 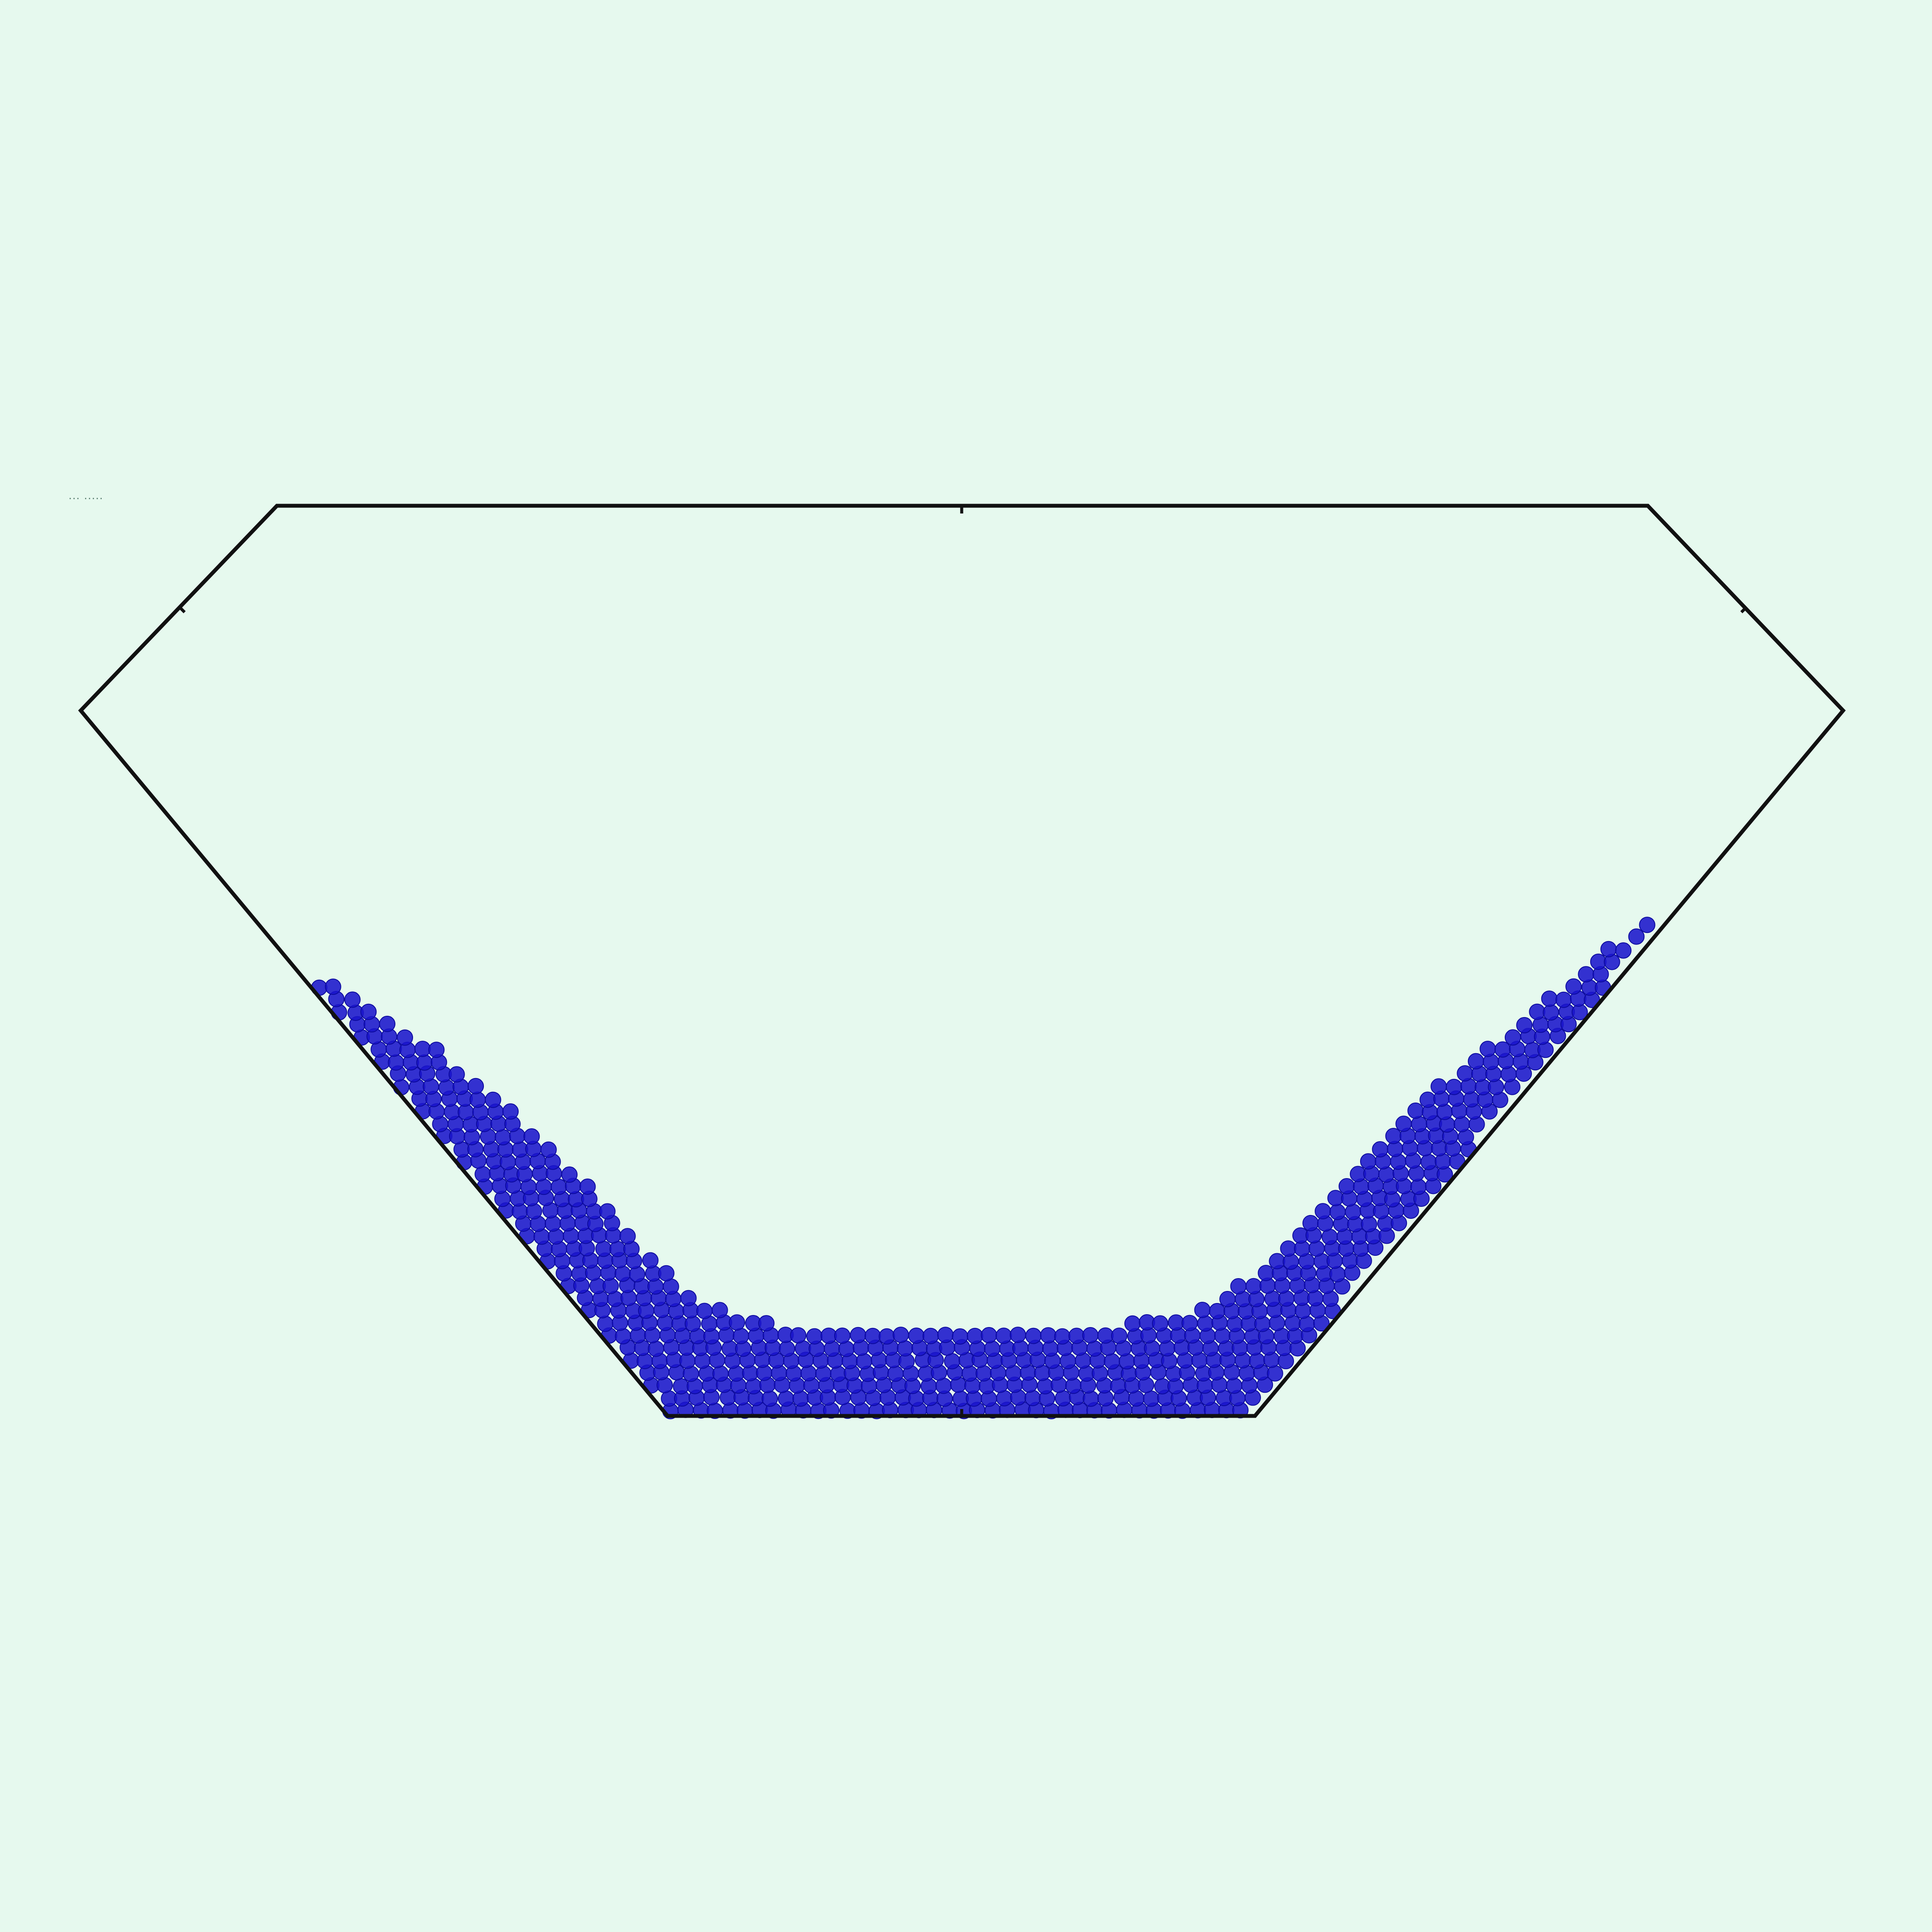 I want to click on tick-upper-right, so click(x=1744, y=610).